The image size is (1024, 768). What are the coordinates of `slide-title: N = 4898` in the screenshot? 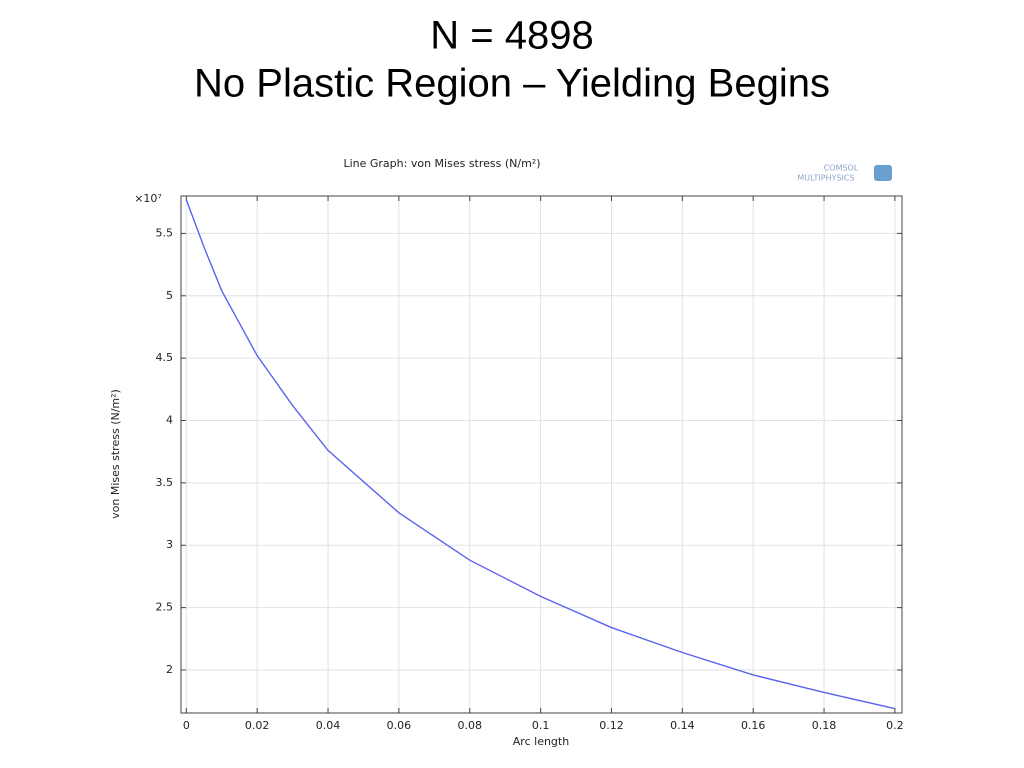 It's located at (511, 36).